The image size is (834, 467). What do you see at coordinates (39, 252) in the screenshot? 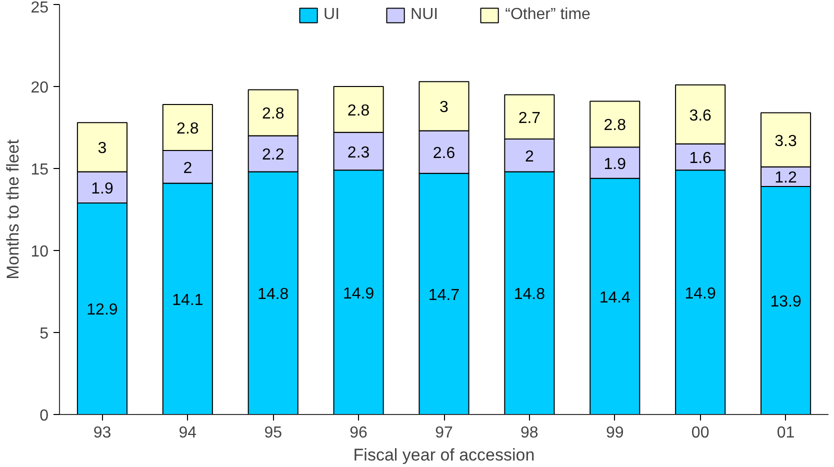
I see `y-tick-label: 10` at bounding box center [39, 252].